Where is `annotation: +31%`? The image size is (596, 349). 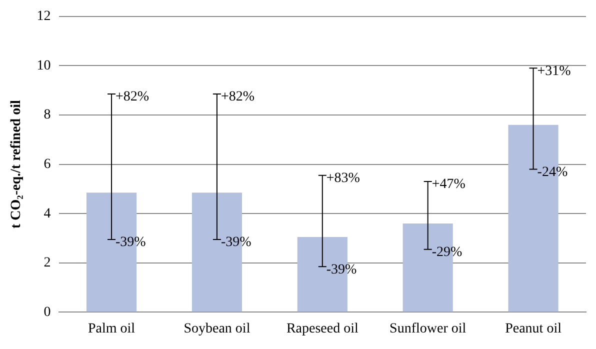 annotation: +31% is located at coordinates (554, 71).